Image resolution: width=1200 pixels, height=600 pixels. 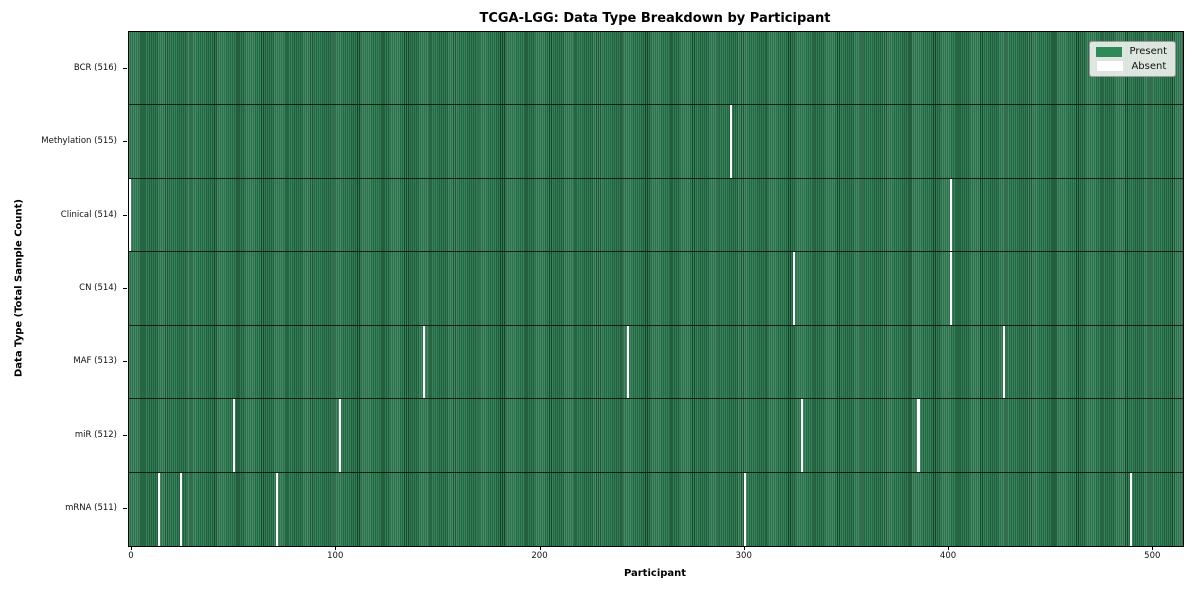 What do you see at coordinates (125, 435) in the screenshot?
I see `y-tick-mark-miR` at bounding box center [125, 435].